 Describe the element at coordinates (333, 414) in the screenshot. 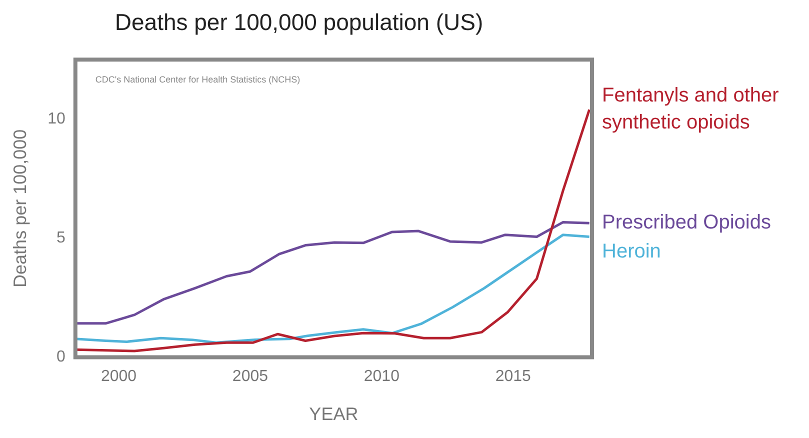

I see `x-axis-title: YEAR` at that location.